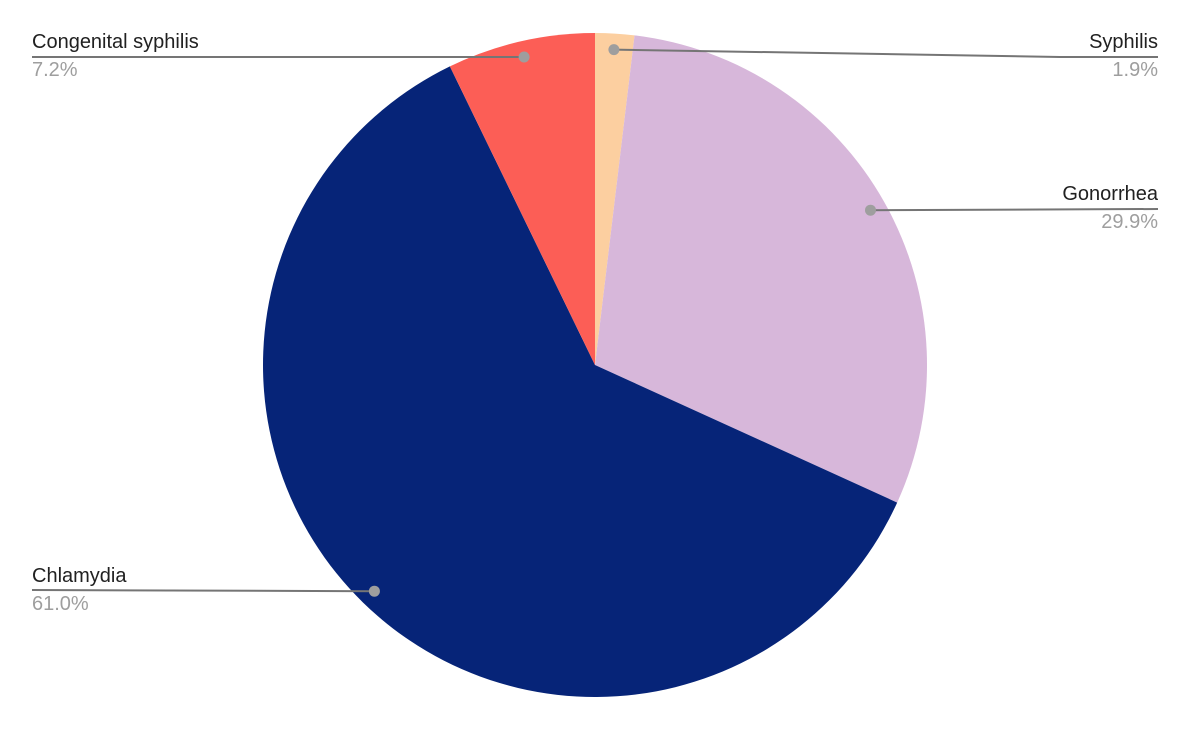 This screenshot has height=731, width=1190. What do you see at coordinates (115, 56) in the screenshot?
I see `slice-label-congenital-syphilis: Congenital syphilis 7.2%` at bounding box center [115, 56].